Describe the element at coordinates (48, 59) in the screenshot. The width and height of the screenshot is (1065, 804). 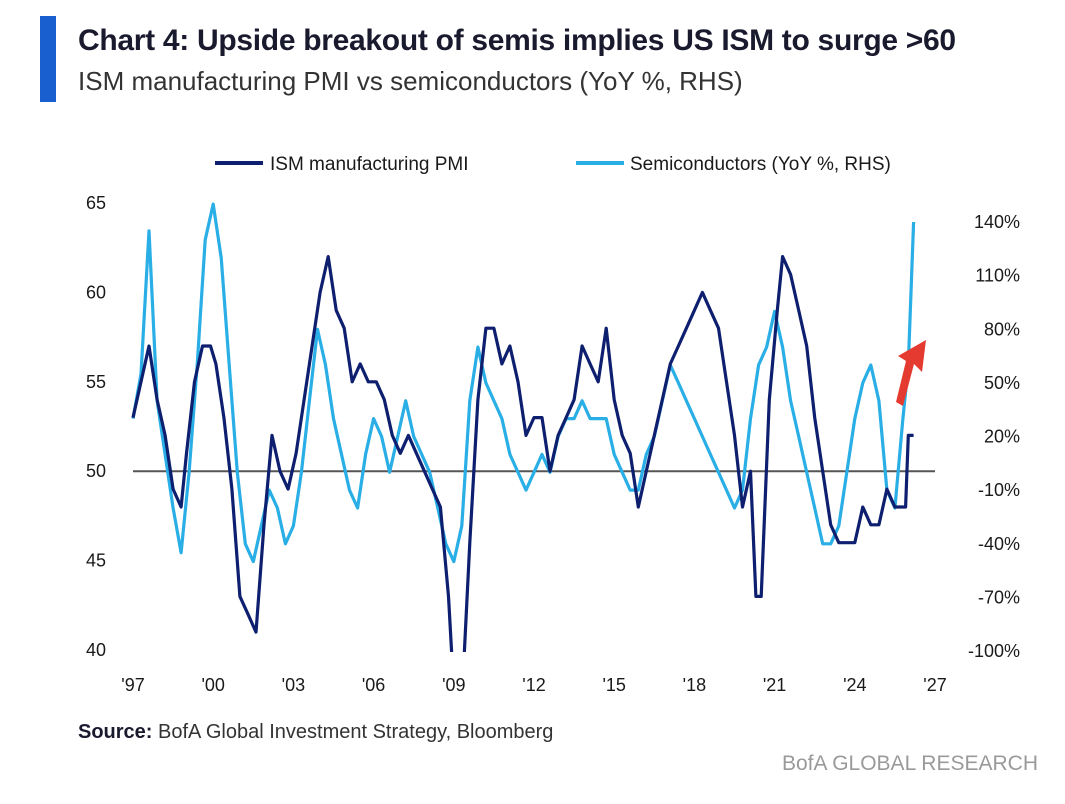
I see `title-accent-bar` at that location.